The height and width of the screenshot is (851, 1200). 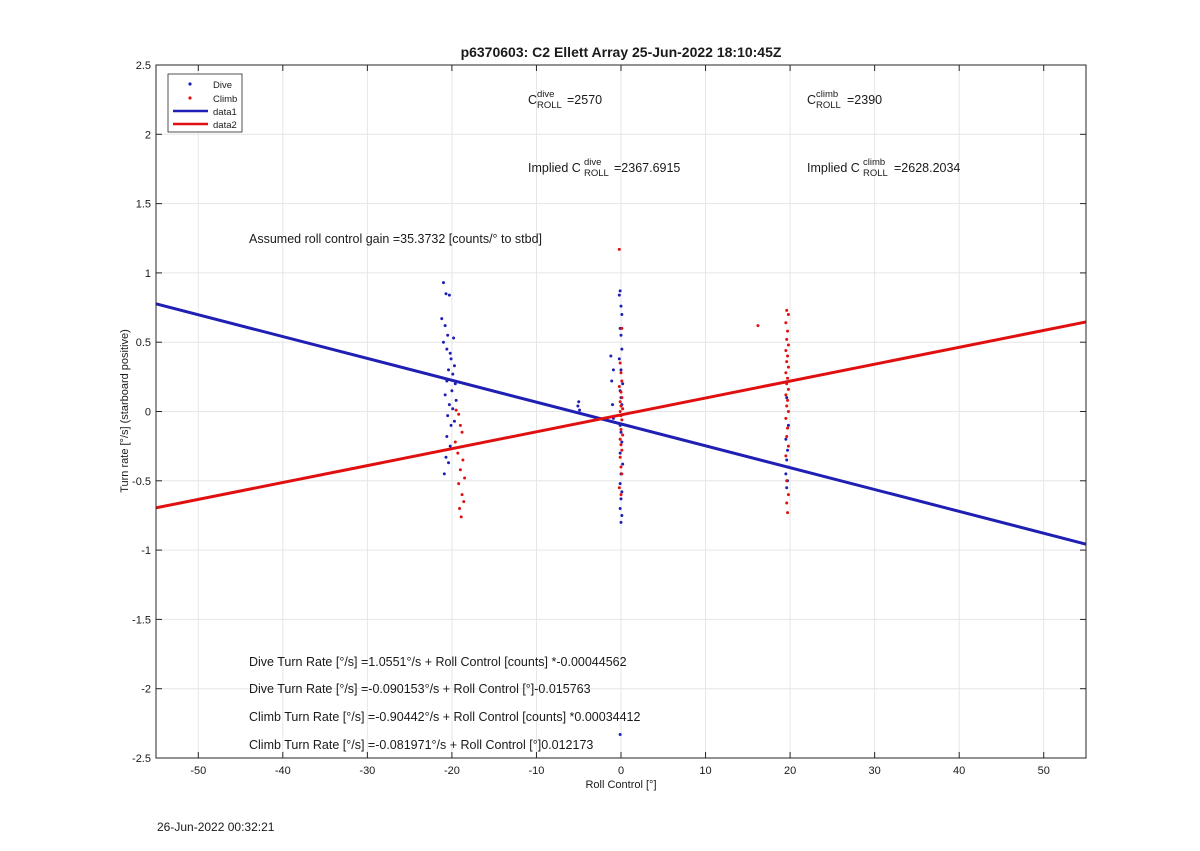 What do you see at coordinates (927, 168) in the screenshot?
I see `svg-text: =2628.2034` at bounding box center [927, 168].